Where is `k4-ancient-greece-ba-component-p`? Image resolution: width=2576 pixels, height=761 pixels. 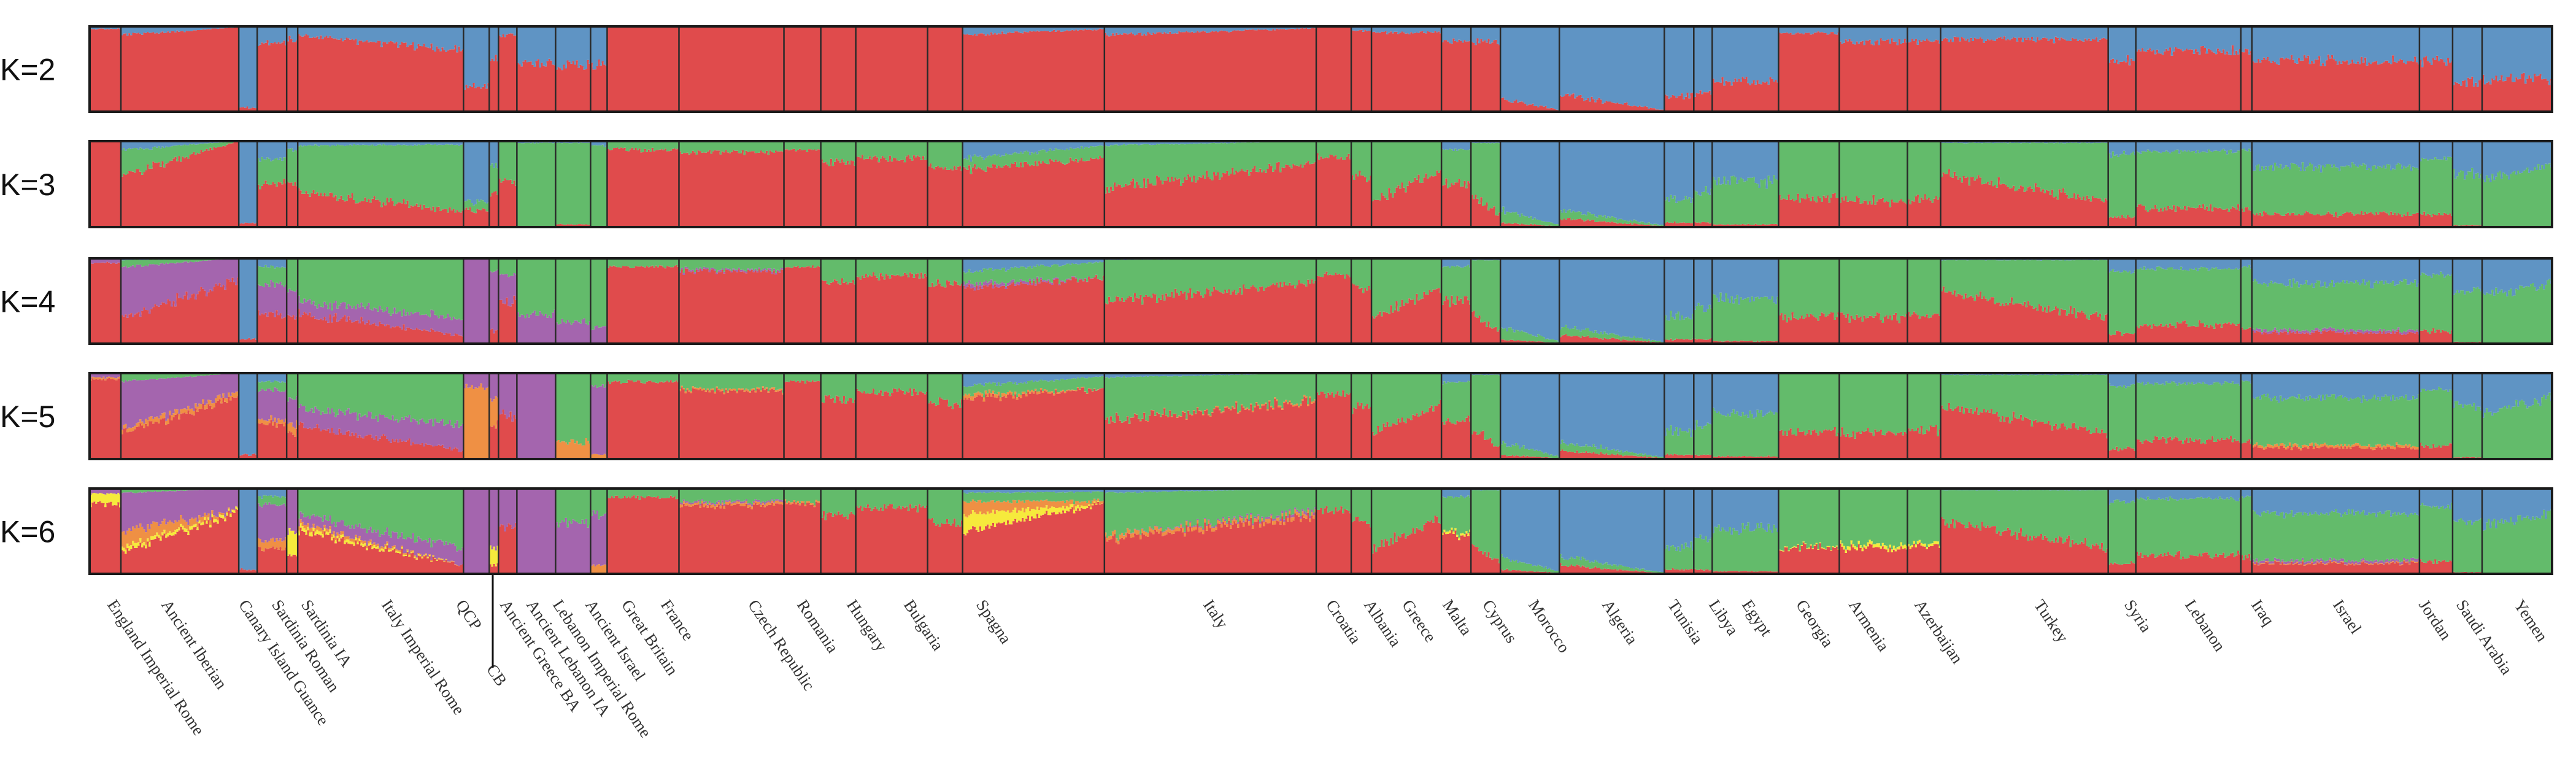
k4-ancient-greece-ba-component-p is located at coordinates (507, 290).